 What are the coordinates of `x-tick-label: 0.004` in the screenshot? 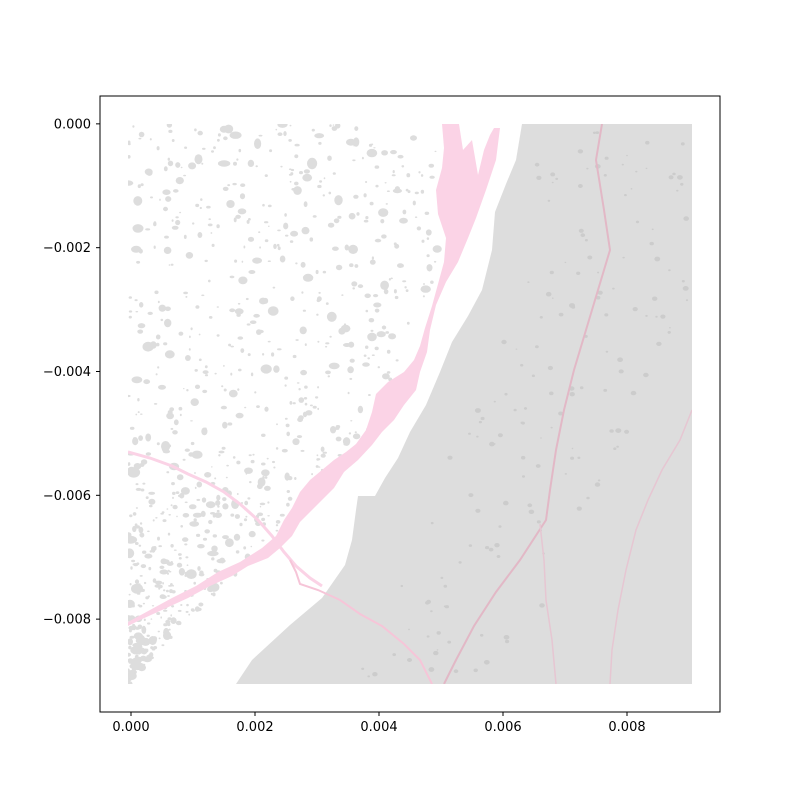 It's located at (378, 727).